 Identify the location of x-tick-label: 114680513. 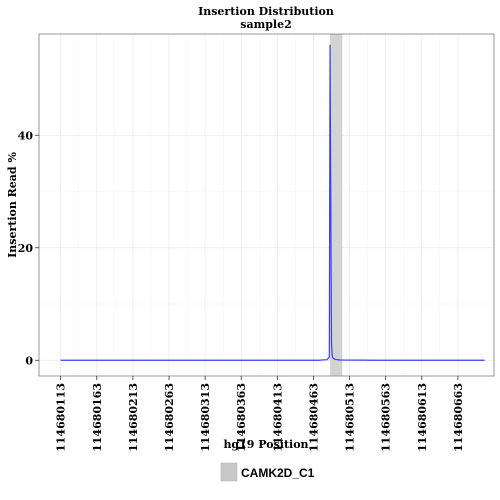
(350, 417).